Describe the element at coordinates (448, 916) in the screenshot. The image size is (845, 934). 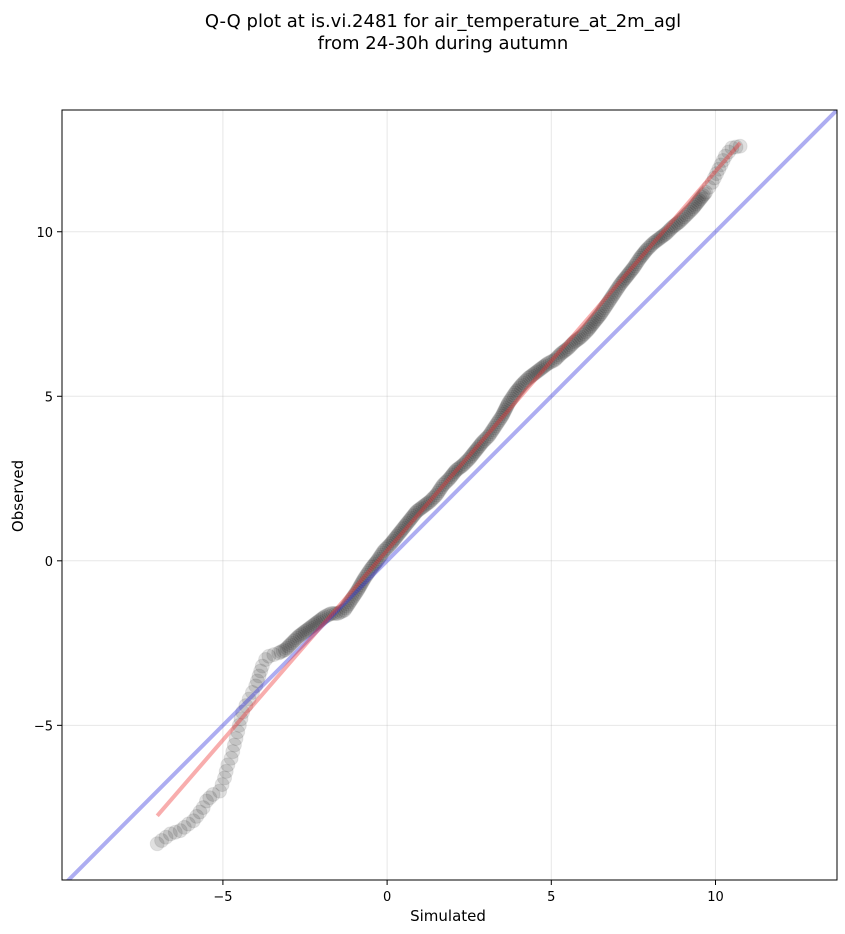
I see `x-axis-label: Simulated` at that location.